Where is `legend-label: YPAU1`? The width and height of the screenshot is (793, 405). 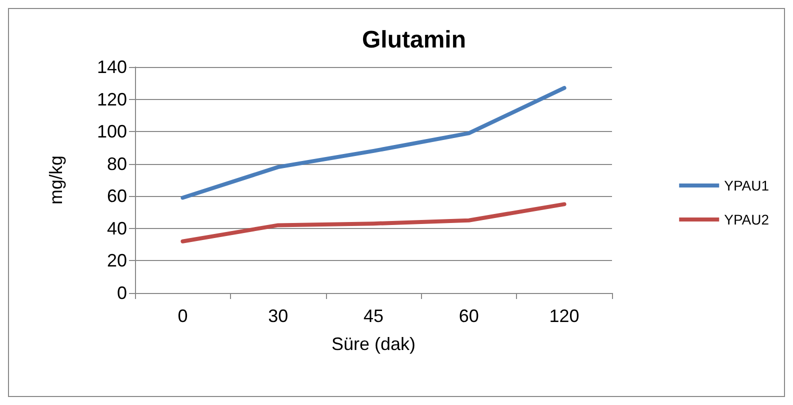 legend-label: YPAU1 is located at coordinates (747, 186).